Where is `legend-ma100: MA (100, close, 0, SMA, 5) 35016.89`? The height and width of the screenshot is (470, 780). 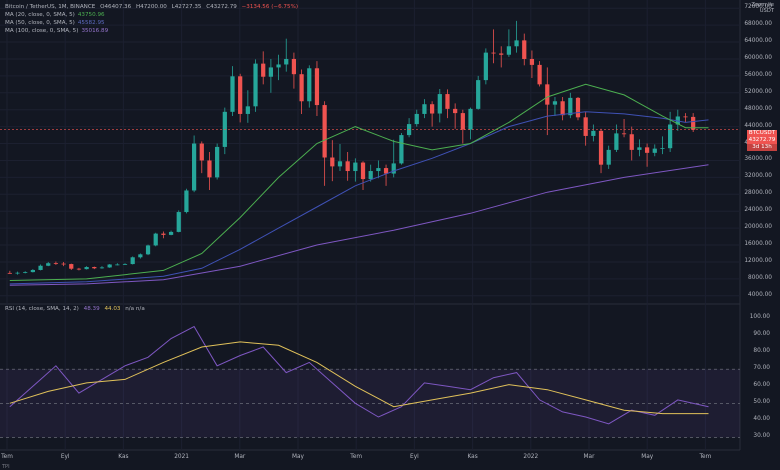
legend-ma100: MA (100, close, 0, SMA, 5) 35016.89 is located at coordinates (57, 31).